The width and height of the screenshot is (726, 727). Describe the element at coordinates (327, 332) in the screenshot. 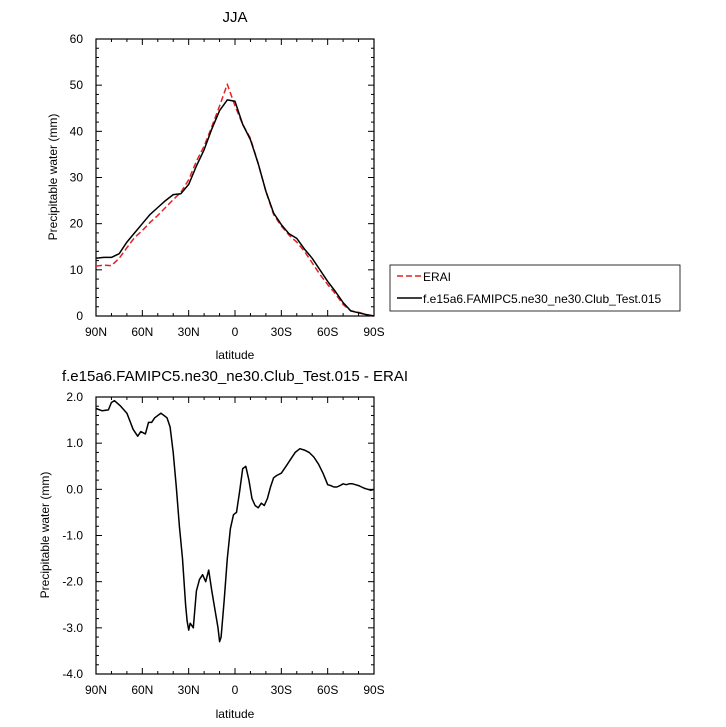

I see `top-x-tick-label: 60S` at that location.